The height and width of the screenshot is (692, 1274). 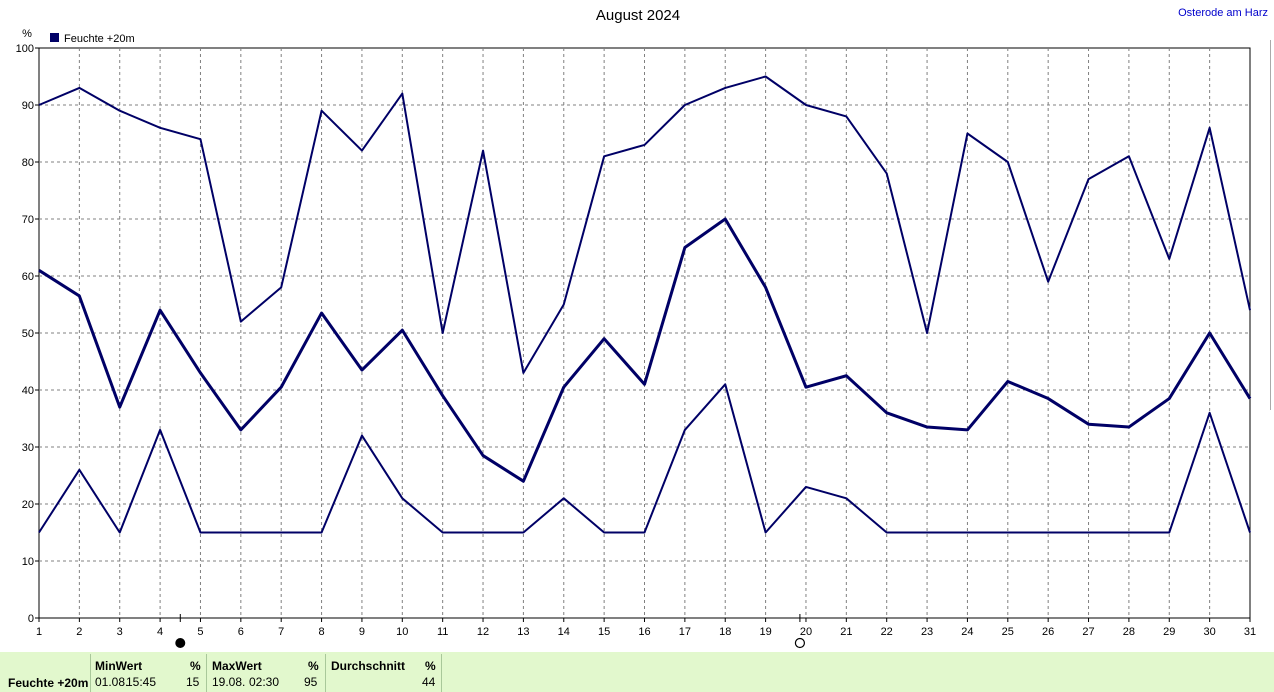 I want to click on min-unit: %, so click(x=195, y=666).